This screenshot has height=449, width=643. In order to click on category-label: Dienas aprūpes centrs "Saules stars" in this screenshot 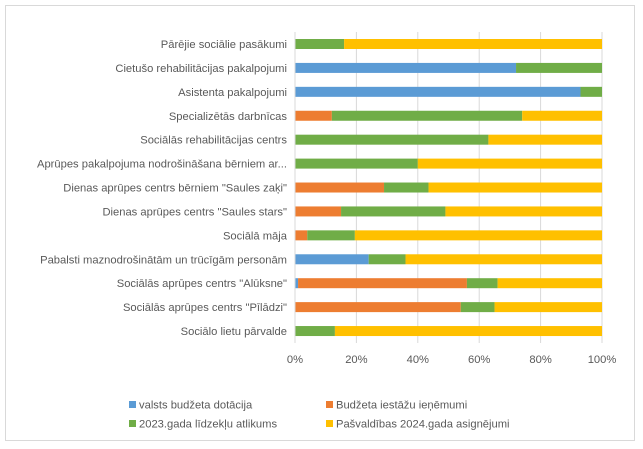, I will do `click(194, 212)`.